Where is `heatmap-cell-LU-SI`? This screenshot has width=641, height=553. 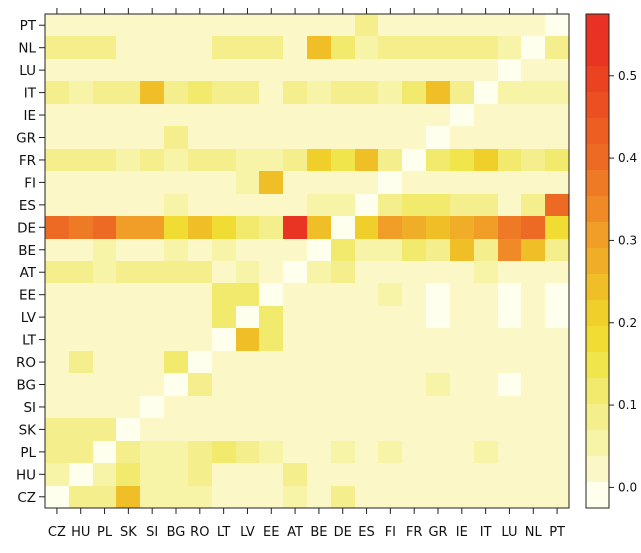 heatmap-cell-LU-SI is located at coordinates (152, 70).